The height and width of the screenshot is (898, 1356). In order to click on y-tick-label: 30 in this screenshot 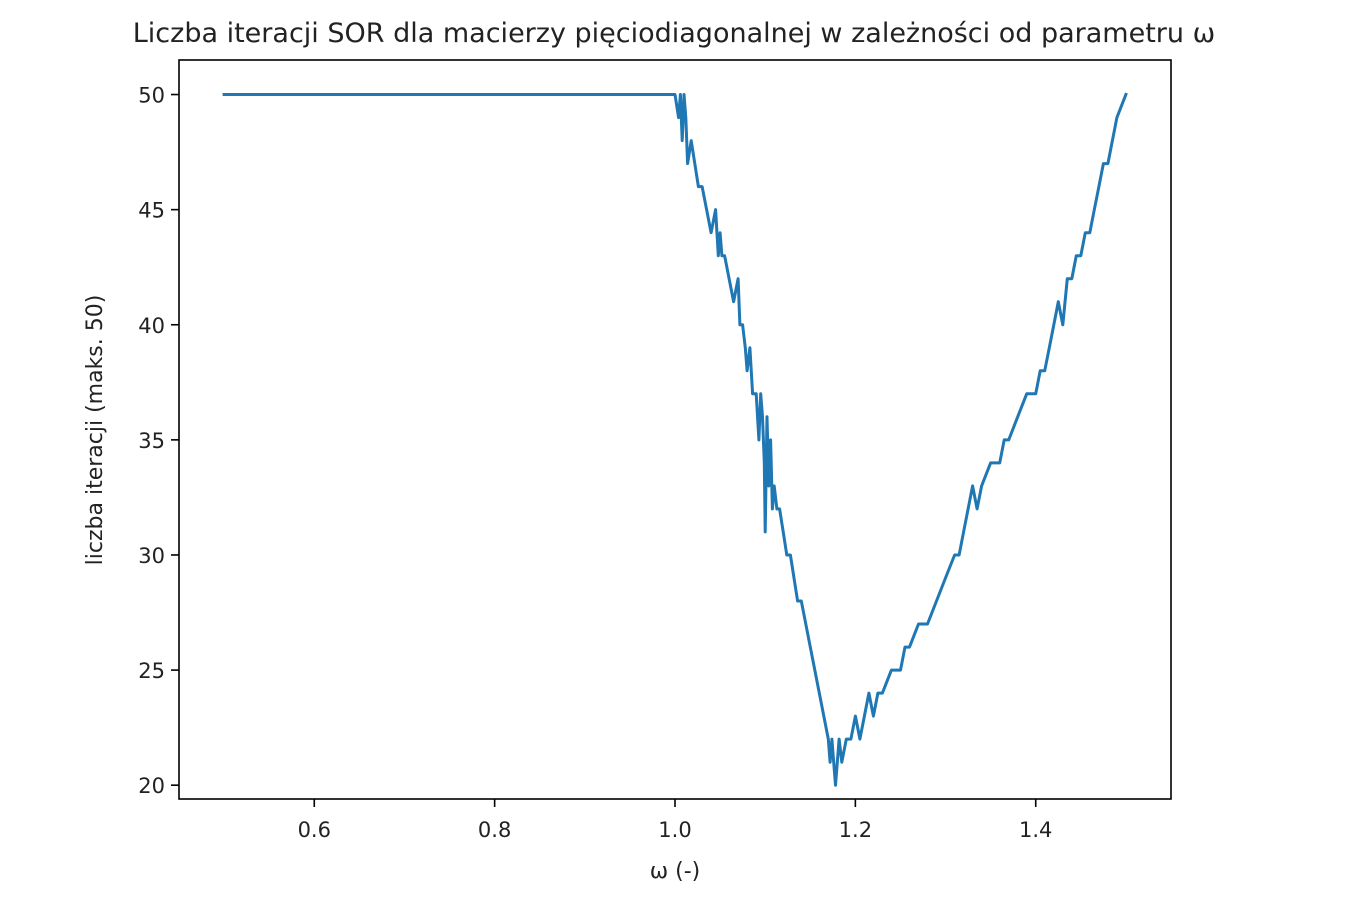, I will do `click(151, 556)`.